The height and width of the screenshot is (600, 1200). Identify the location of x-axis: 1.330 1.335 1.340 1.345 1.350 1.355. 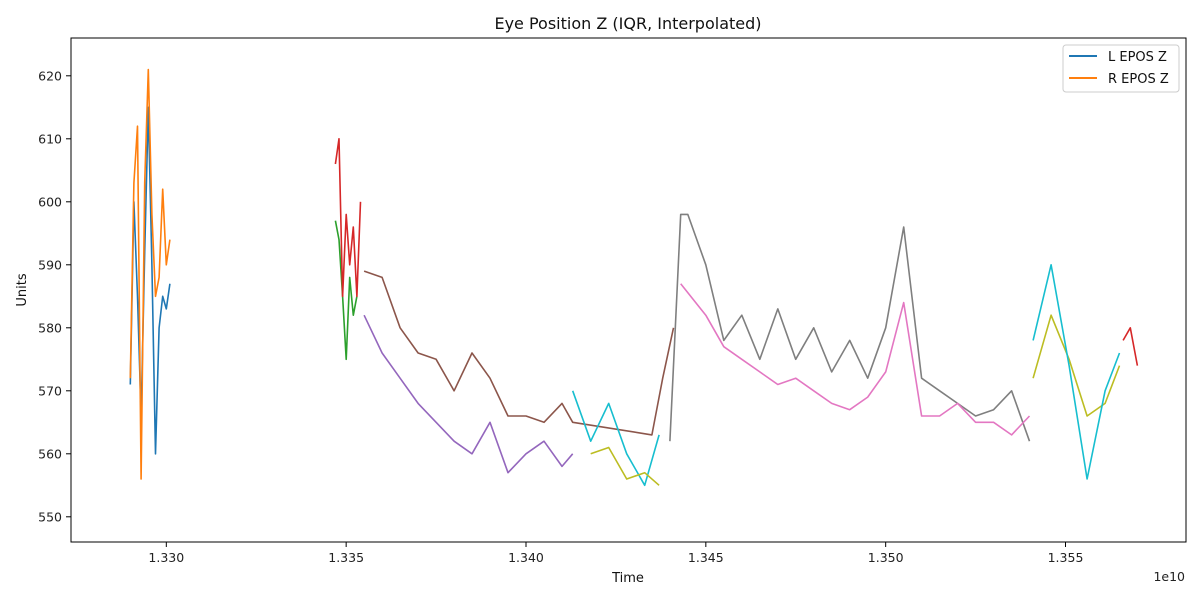
(615, 553).